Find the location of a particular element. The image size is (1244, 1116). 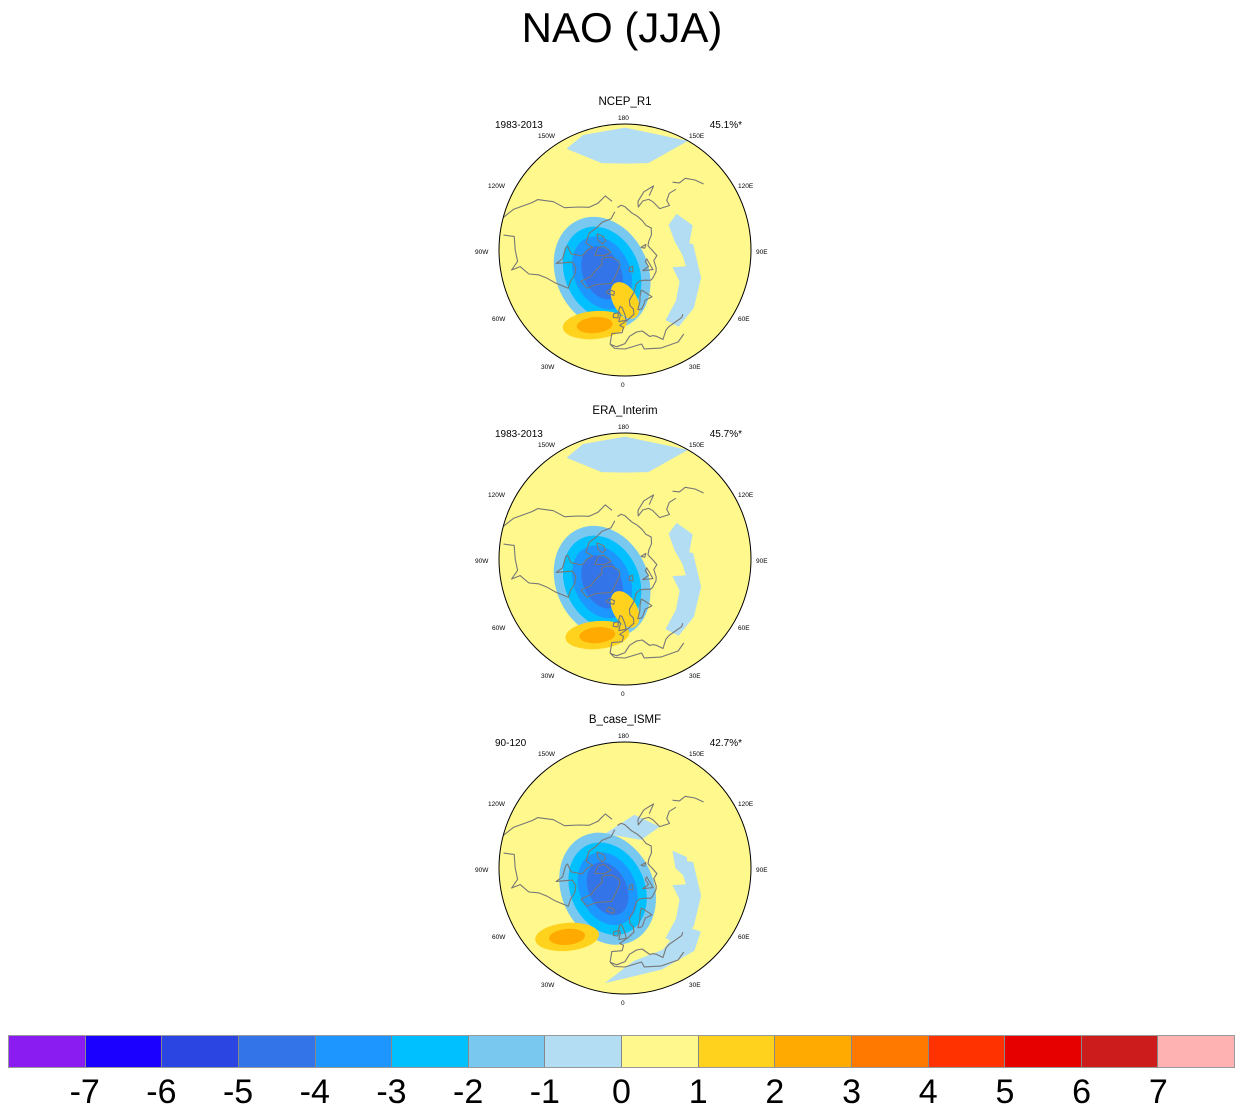

panel-period: 1983-2013 is located at coordinates (519, 125).